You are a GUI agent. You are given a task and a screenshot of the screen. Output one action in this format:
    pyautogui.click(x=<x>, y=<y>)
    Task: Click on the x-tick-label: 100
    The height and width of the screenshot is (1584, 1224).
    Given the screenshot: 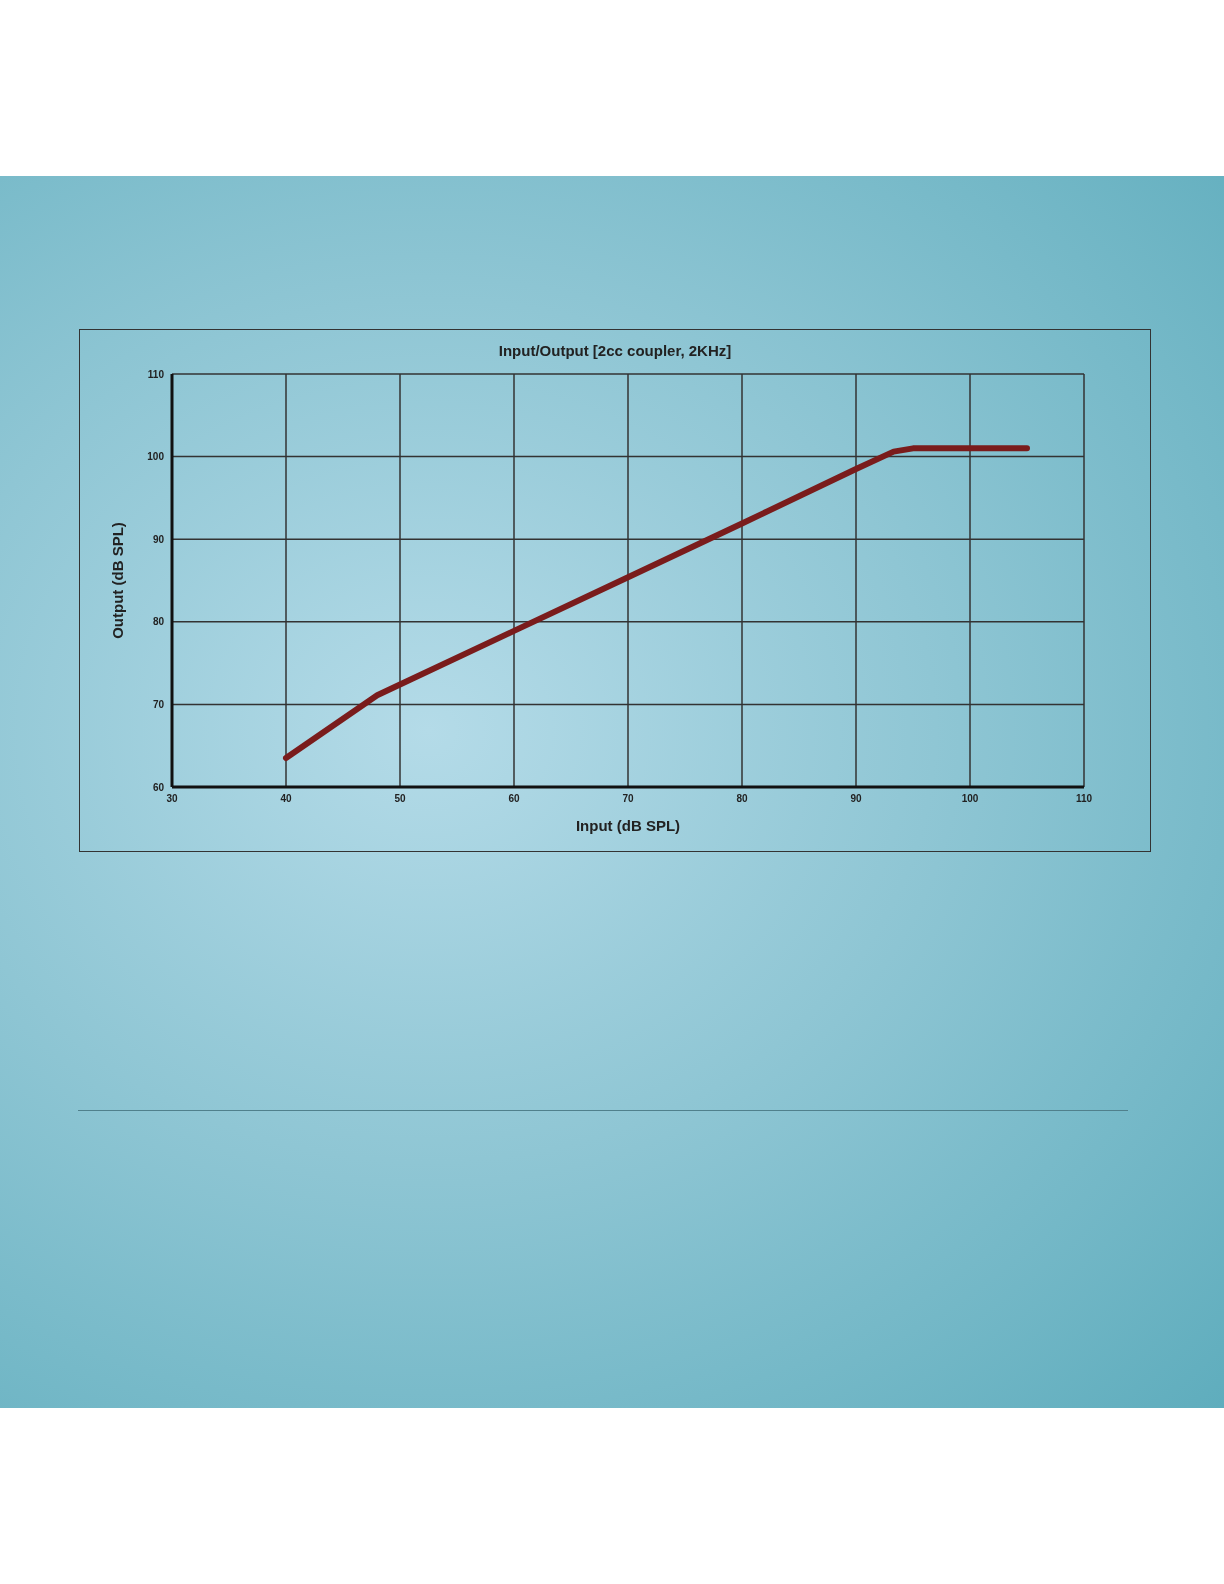 What is the action you would take?
    pyautogui.click(x=970, y=799)
    